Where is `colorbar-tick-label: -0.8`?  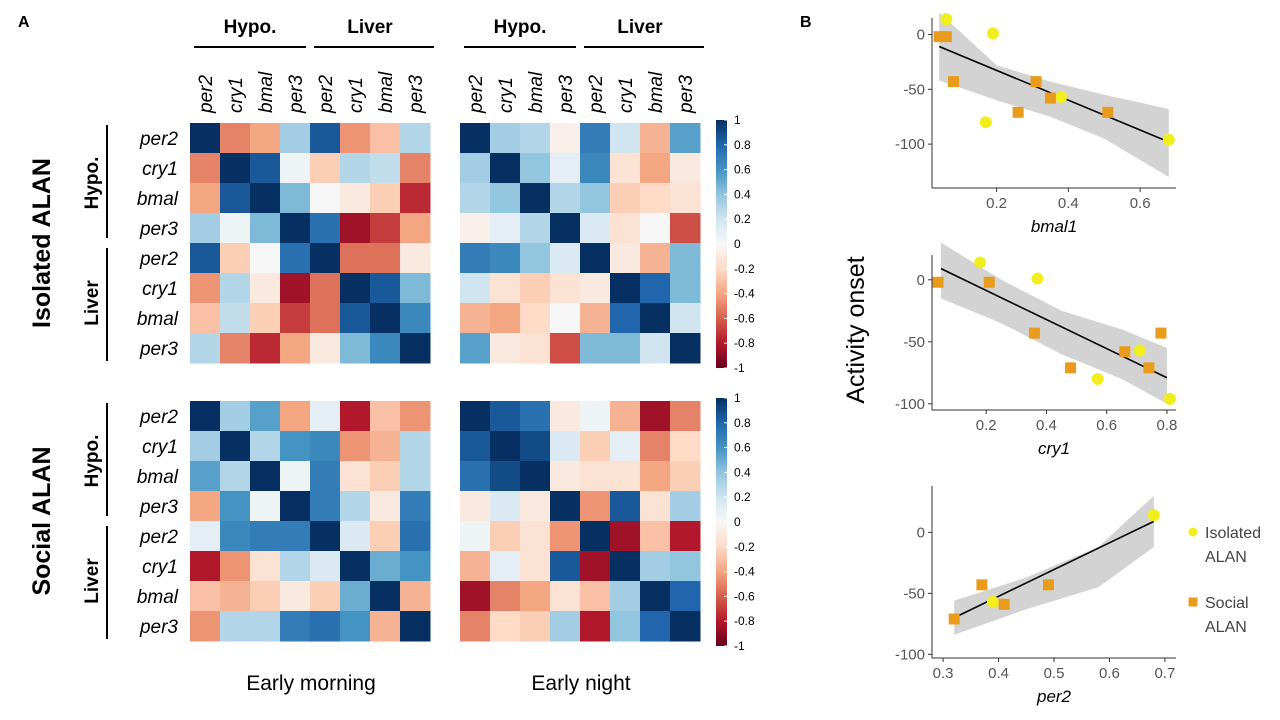
colorbar-tick-label: -0.8 is located at coordinates (744, 621).